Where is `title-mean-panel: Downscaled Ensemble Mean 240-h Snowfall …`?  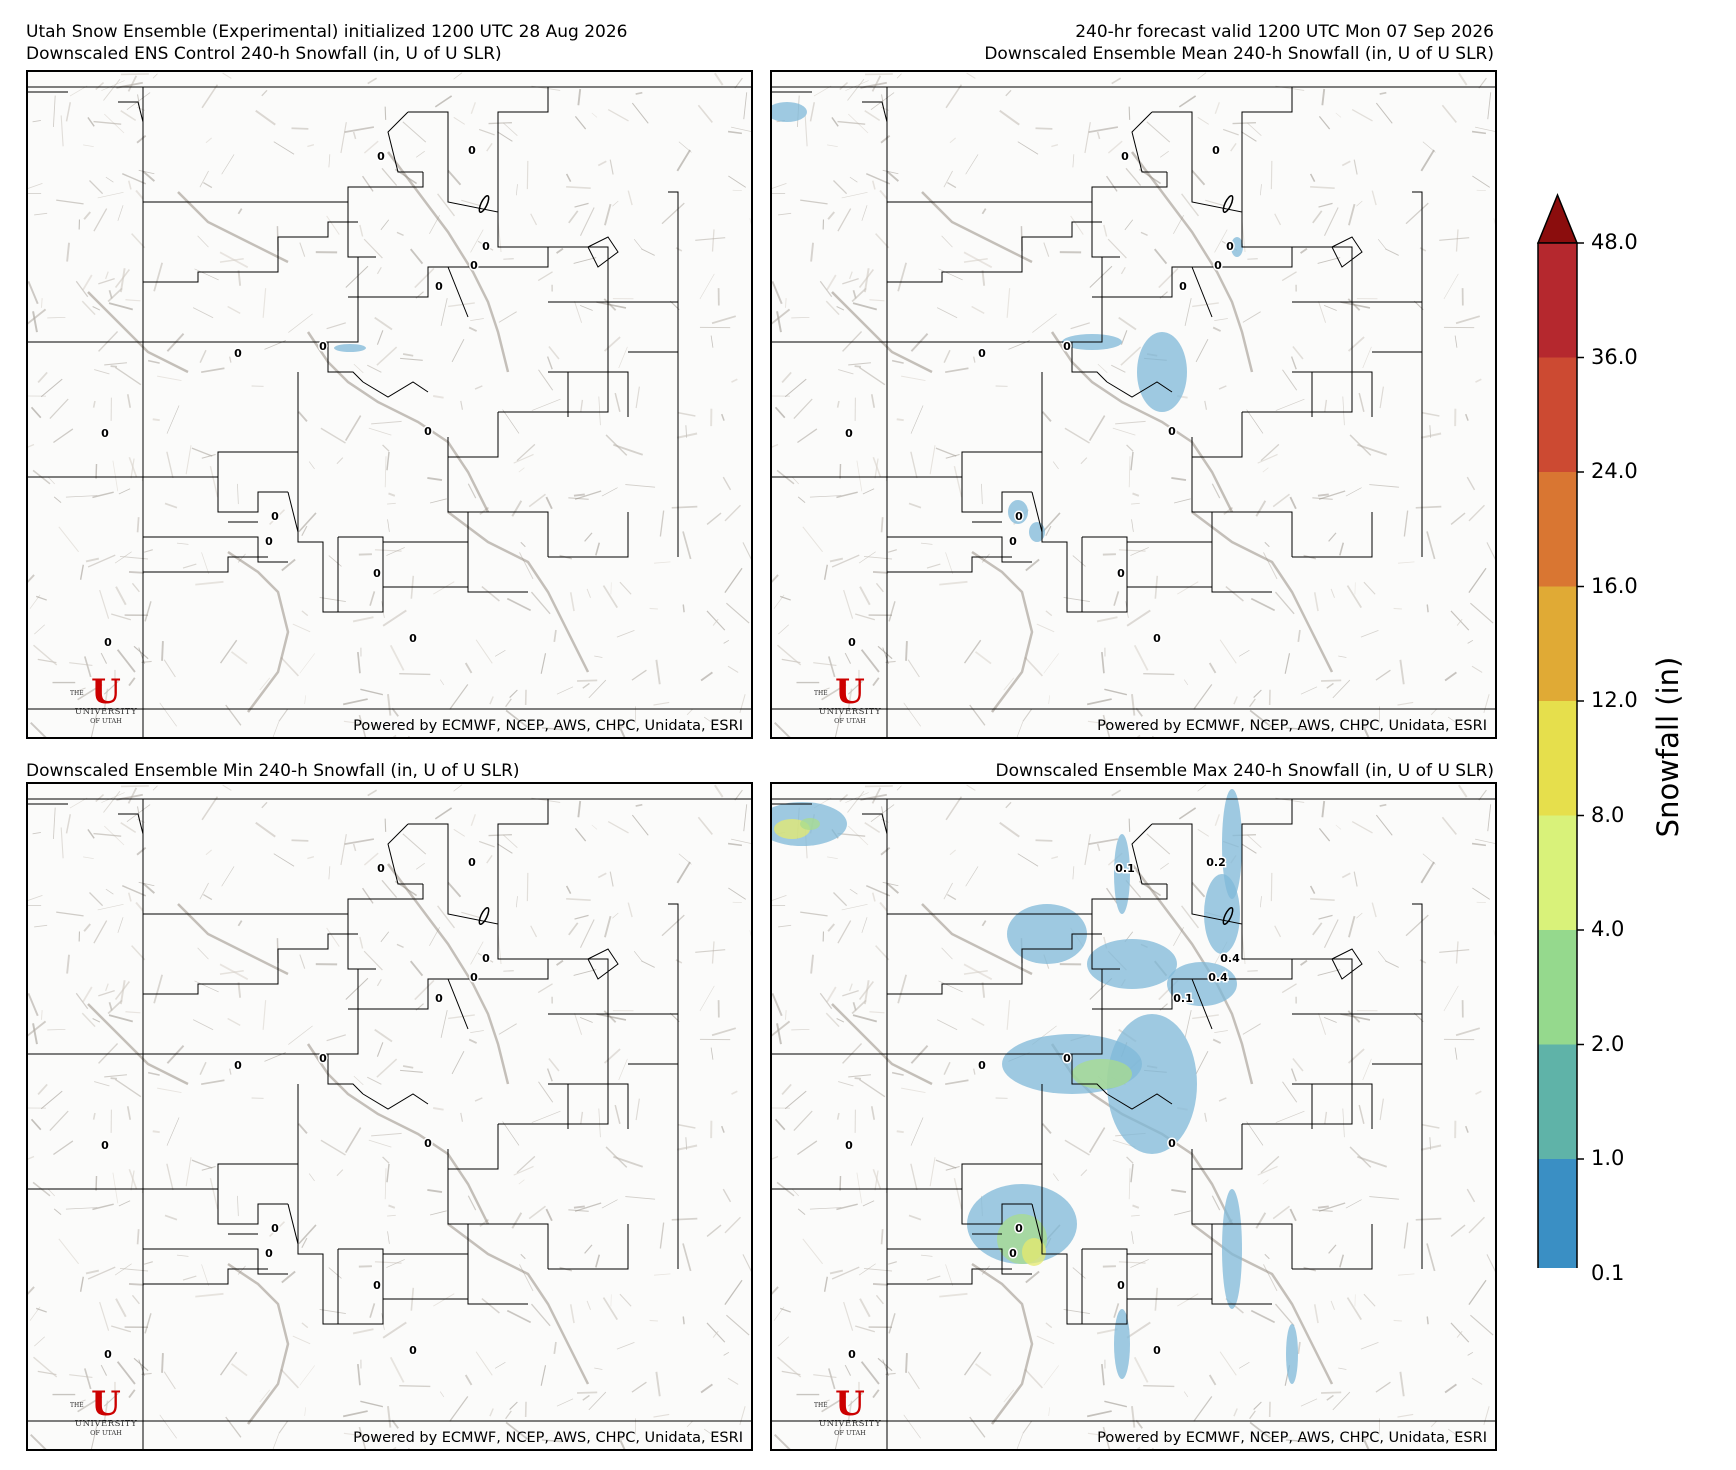 title-mean-panel: Downscaled Ensemble Mean 240-h Snowfall … is located at coordinates (1239, 54).